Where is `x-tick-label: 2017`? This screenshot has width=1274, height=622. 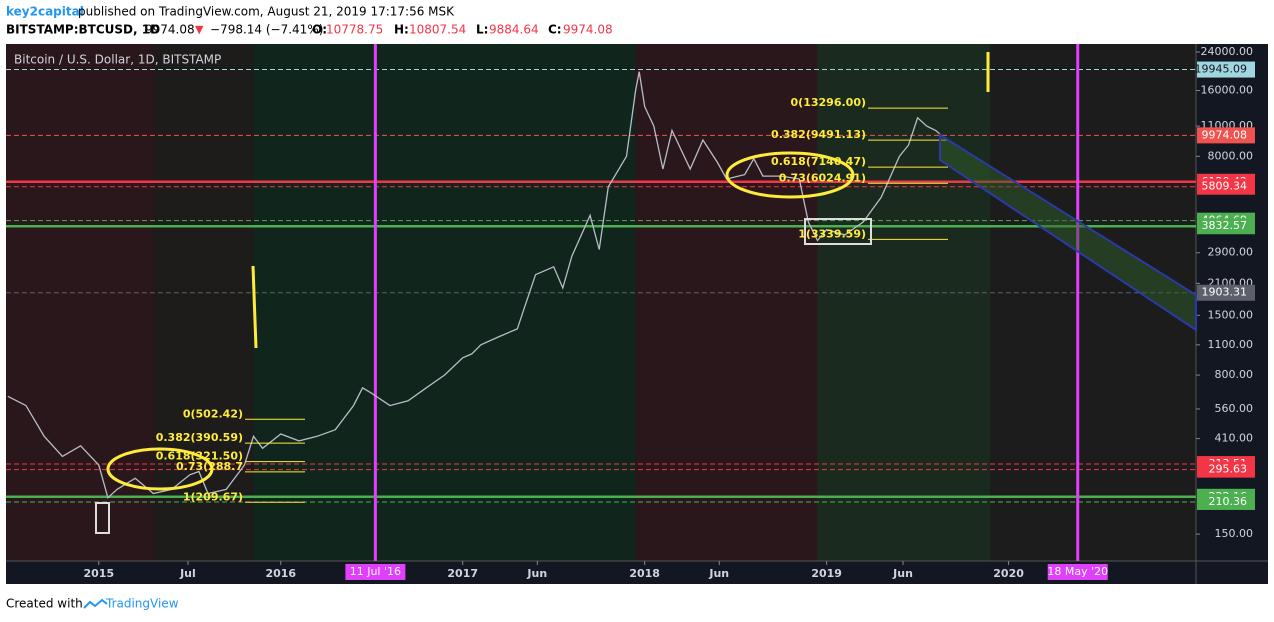
x-tick-label: 2017 is located at coordinates (462, 573).